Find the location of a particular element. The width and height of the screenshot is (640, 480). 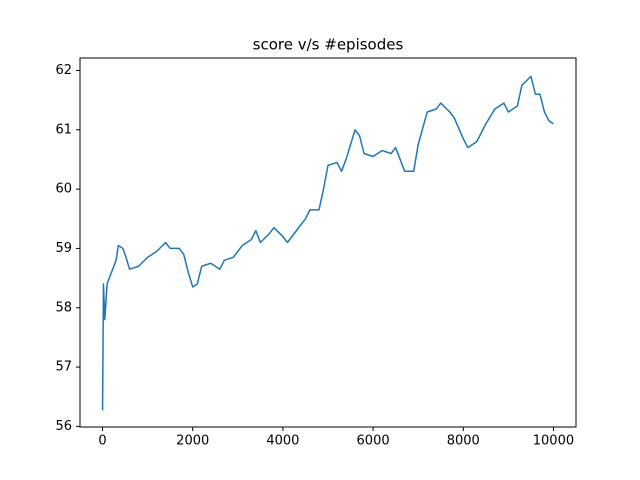

x-tick-label: 8000 is located at coordinates (463, 441).